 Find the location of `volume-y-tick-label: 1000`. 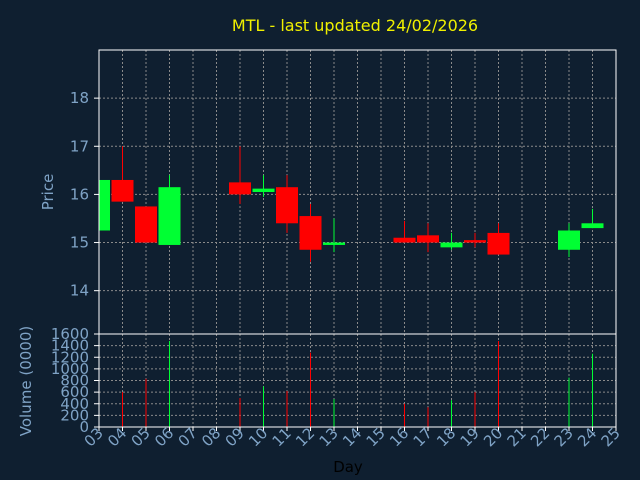

volume-y-tick-label: 1000 is located at coordinates (70, 369).